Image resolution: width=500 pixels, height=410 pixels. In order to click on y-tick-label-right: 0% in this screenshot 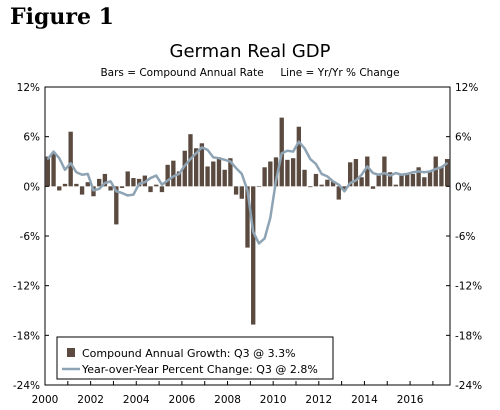, I will do `click(463, 187)`.